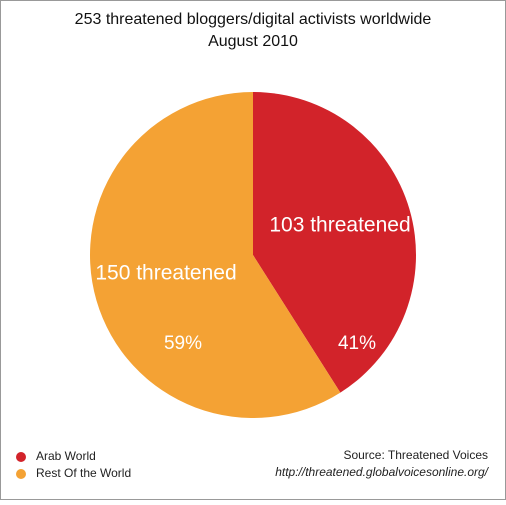 The height and width of the screenshot is (505, 506). What do you see at coordinates (83, 473) in the screenshot?
I see `legend-text: Rest Of the World` at bounding box center [83, 473].